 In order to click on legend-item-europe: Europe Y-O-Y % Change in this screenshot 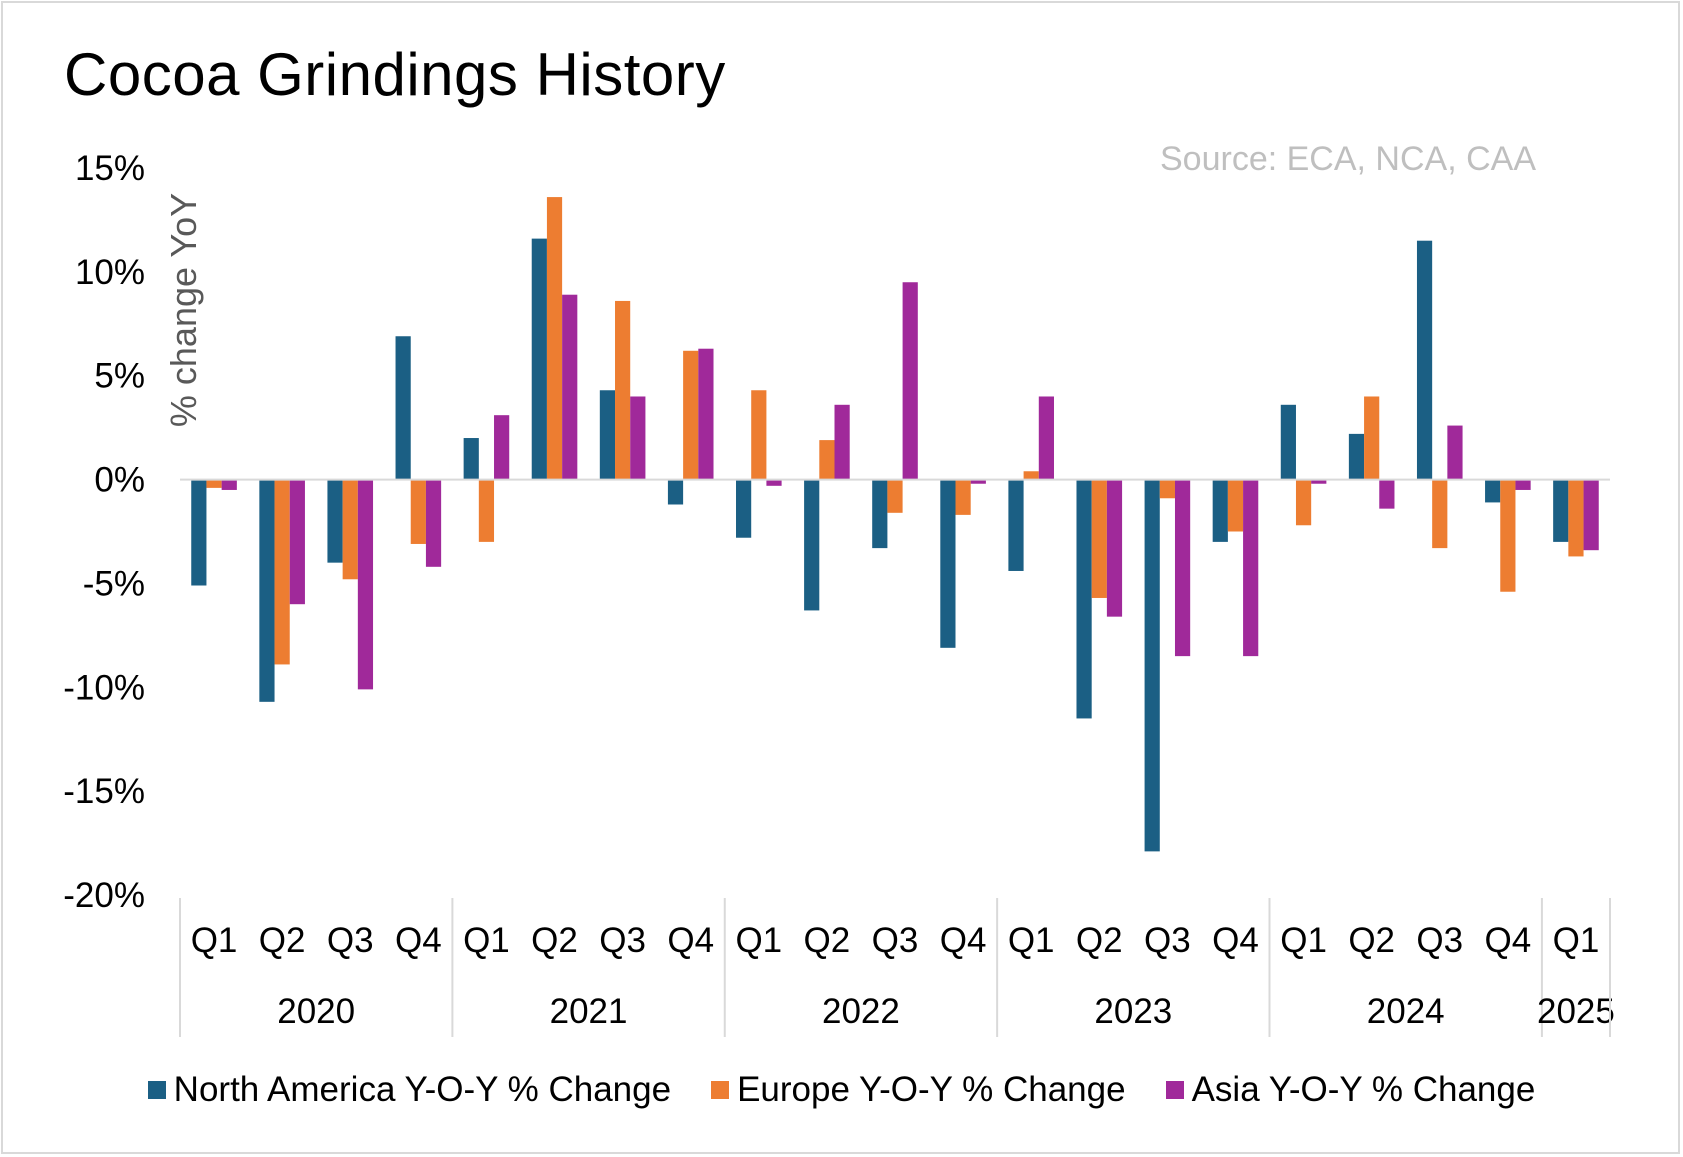, I will do `click(918, 1090)`.